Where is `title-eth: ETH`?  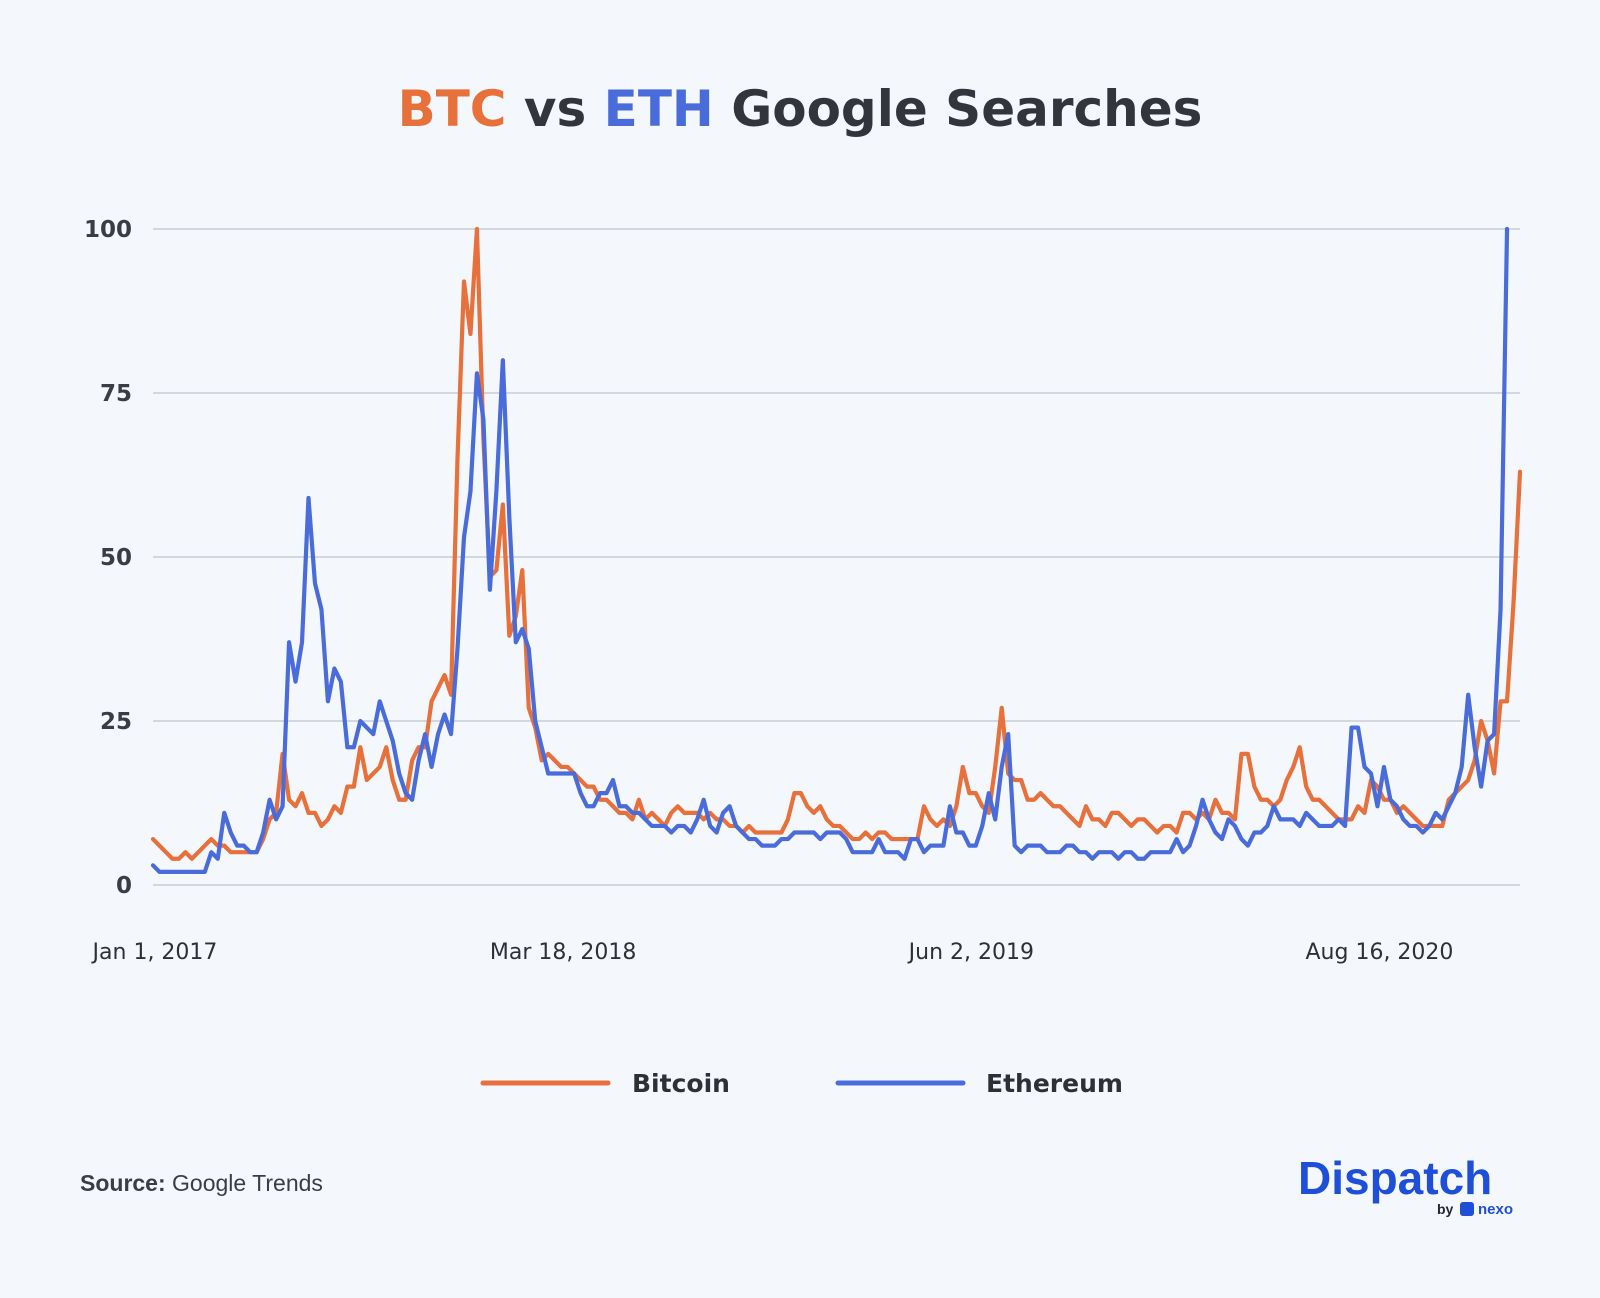 title-eth: ETH is located at coordinates (659, 109).